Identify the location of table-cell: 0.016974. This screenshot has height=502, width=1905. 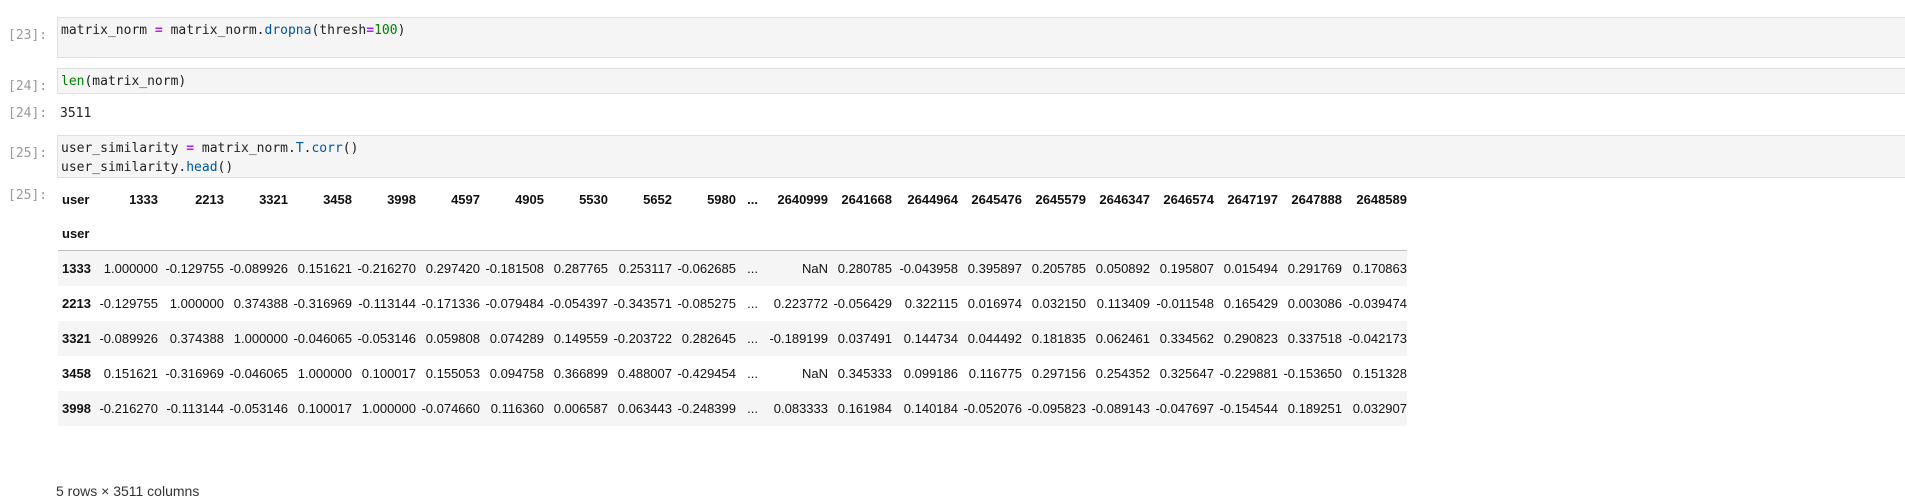
(994, 303).